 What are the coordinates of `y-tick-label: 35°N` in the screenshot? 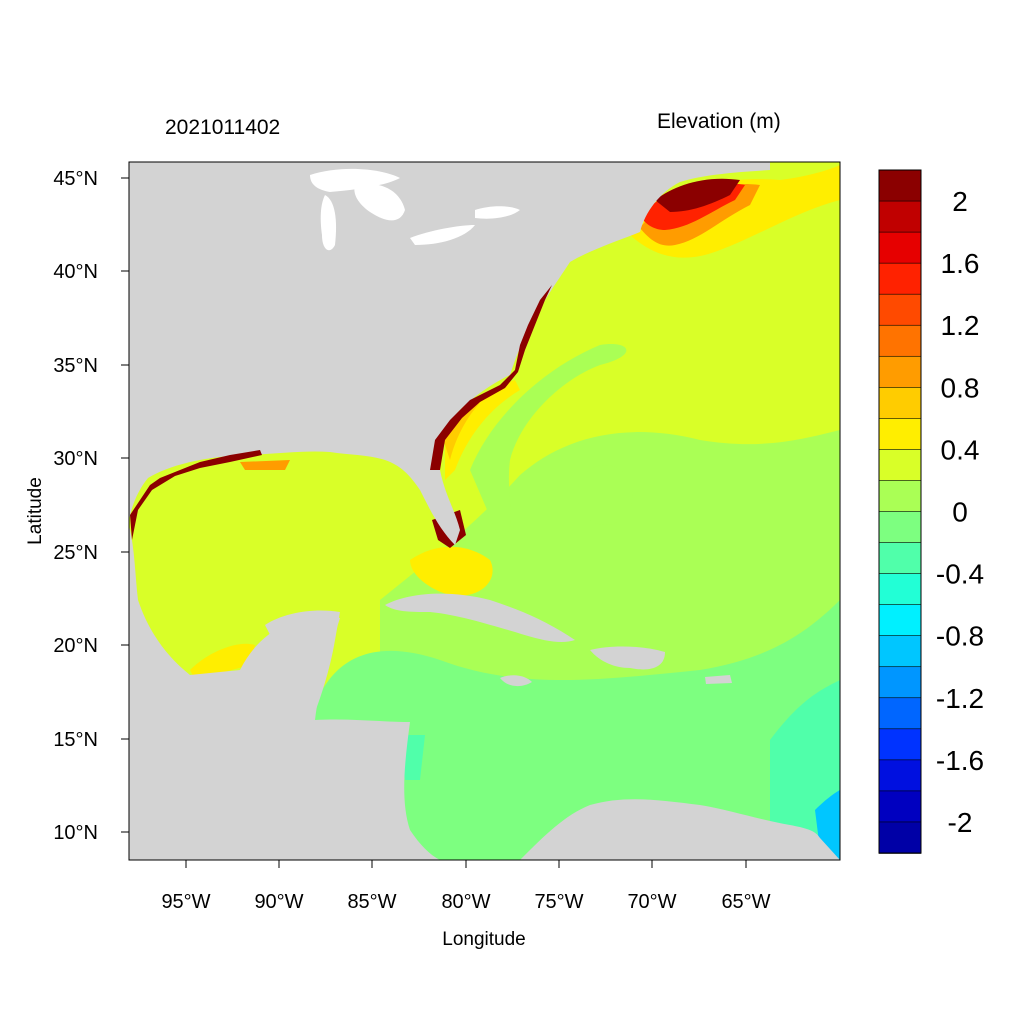 It's located at (75, 366).